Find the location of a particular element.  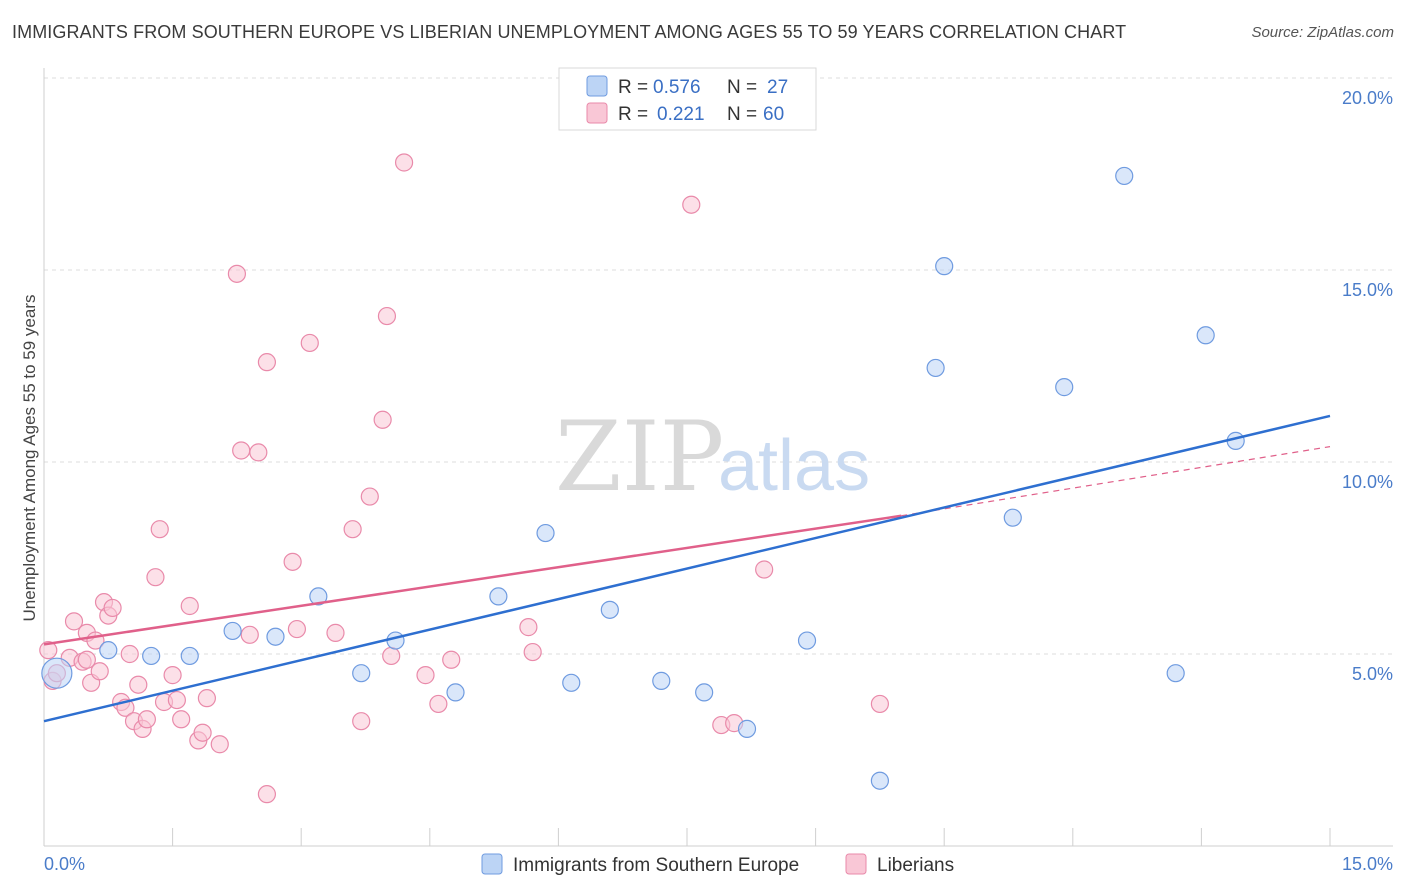

bottom-legend-swatch-pink is located at coordinates (856, 864).